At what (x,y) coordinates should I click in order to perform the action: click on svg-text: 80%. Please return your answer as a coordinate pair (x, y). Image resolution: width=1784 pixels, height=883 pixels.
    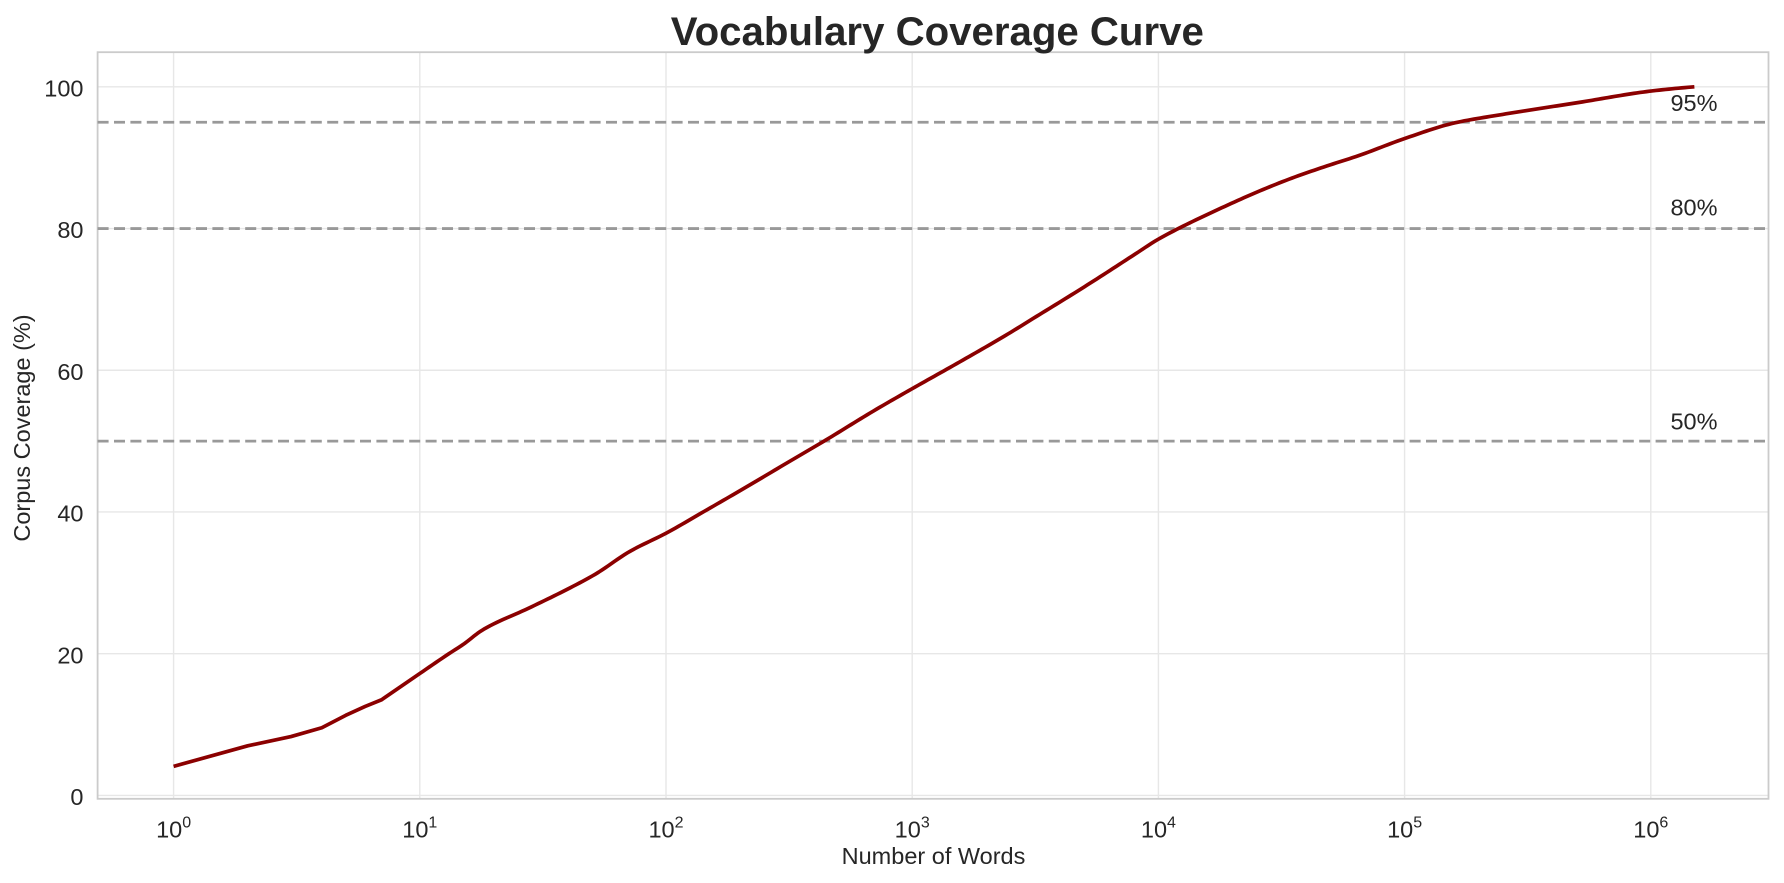
    Looking at the image, I should click on (1693, 207).